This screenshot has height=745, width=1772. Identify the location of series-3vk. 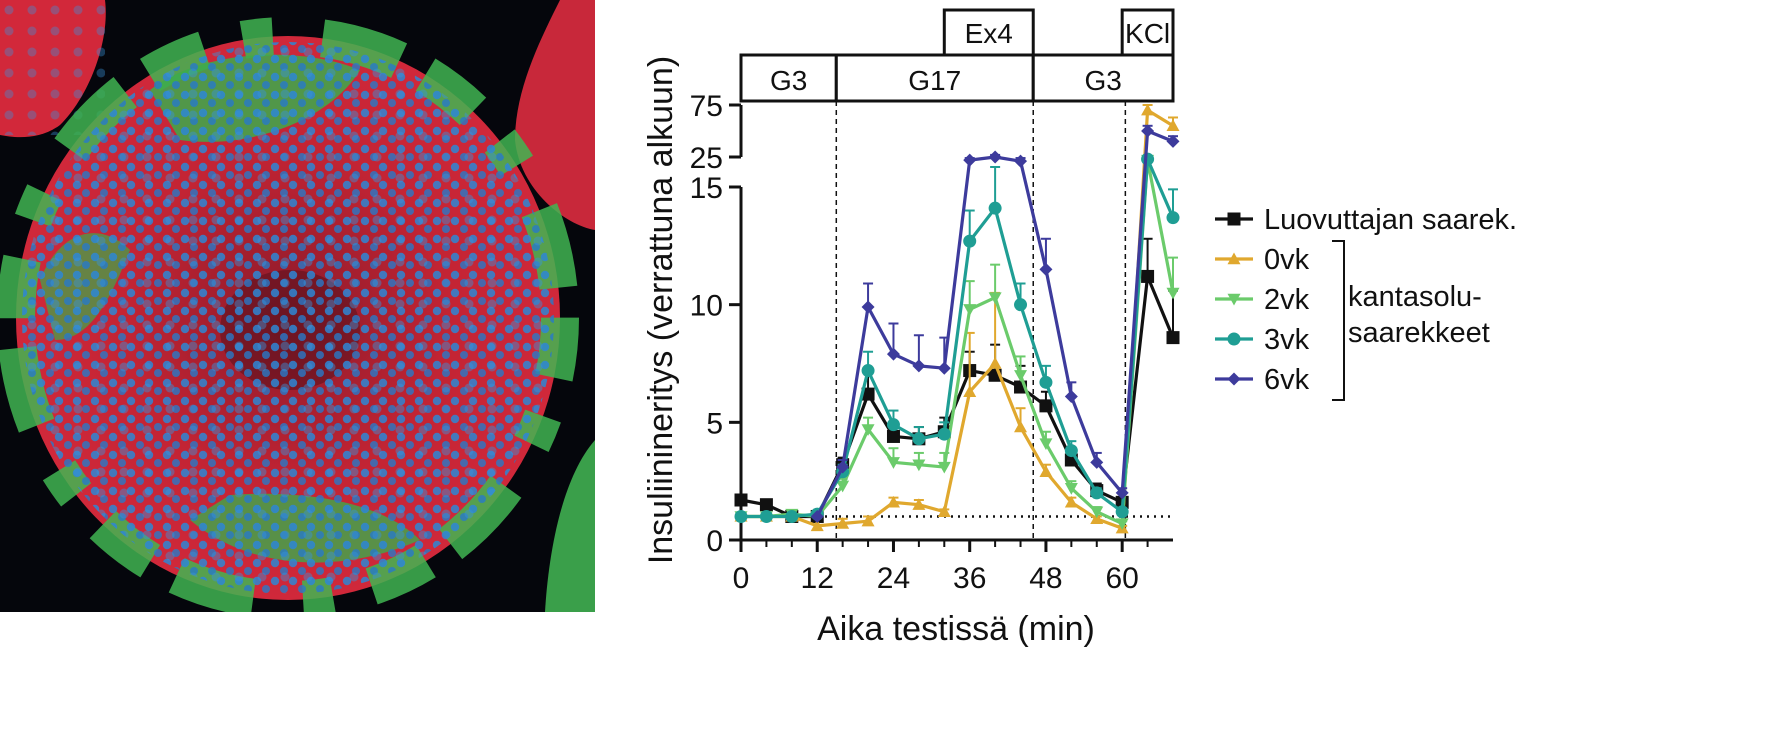
(957, 337).